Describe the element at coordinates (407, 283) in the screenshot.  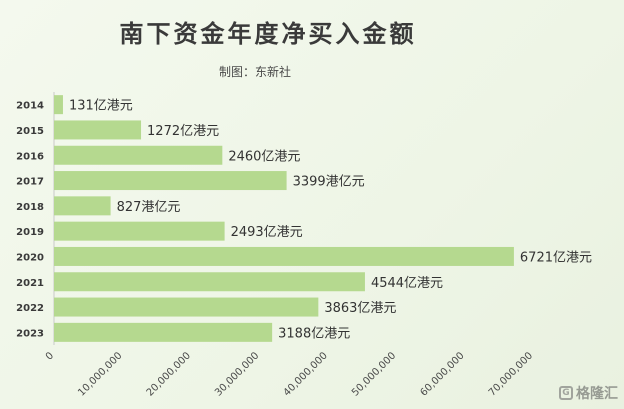
I see `data-label: 4544亿港元` at that location.